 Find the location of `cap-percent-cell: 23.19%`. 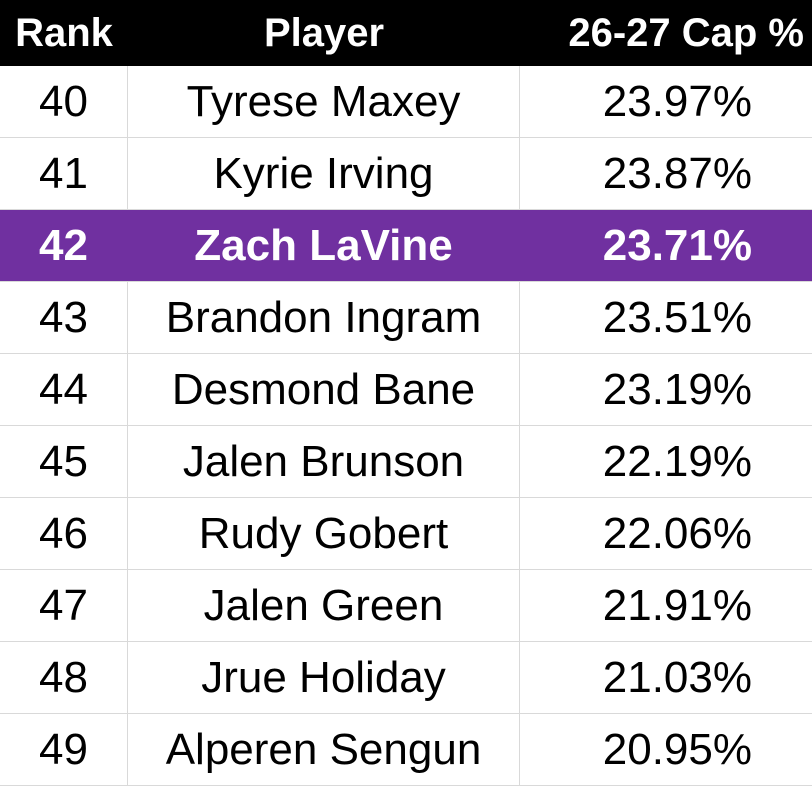

cap-percent-cell: 23.19% is located at coordinates (677, 389).